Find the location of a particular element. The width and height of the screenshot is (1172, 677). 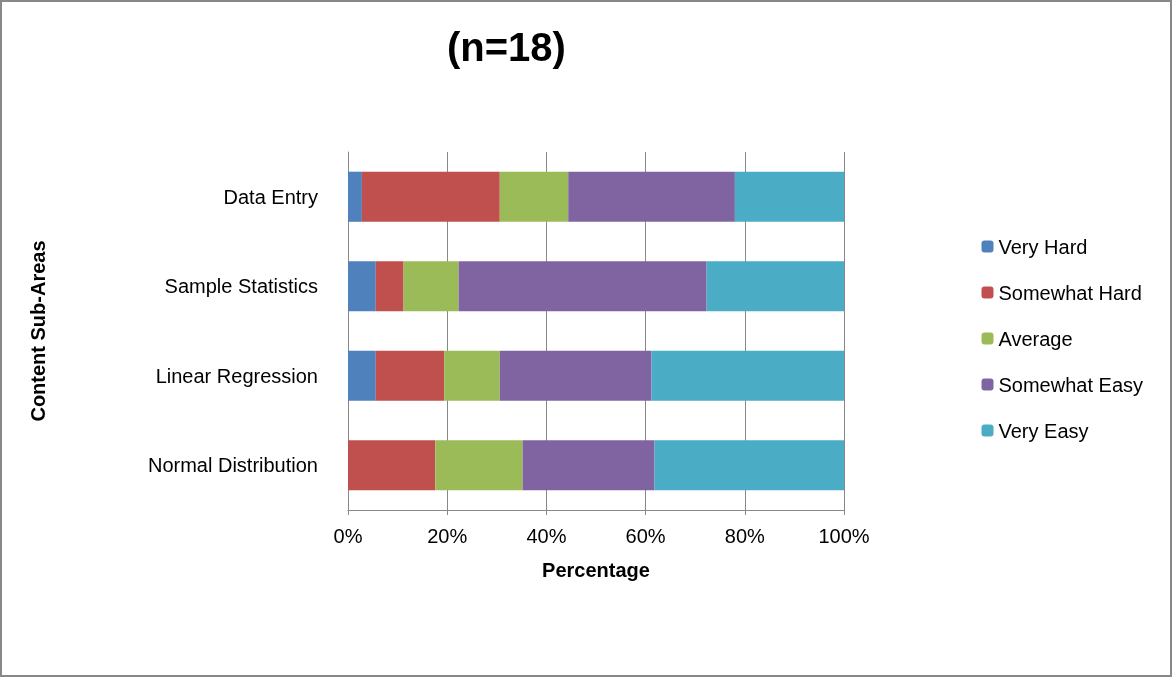

legend-label: Very Easy is located at coordinates (1043, 430).